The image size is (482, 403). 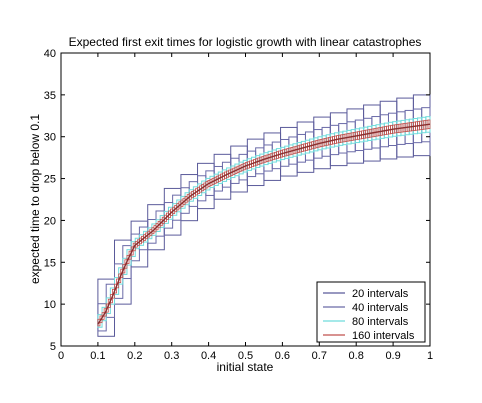 I want to click on y-tick-label: 25, so click(x=50, y=180).